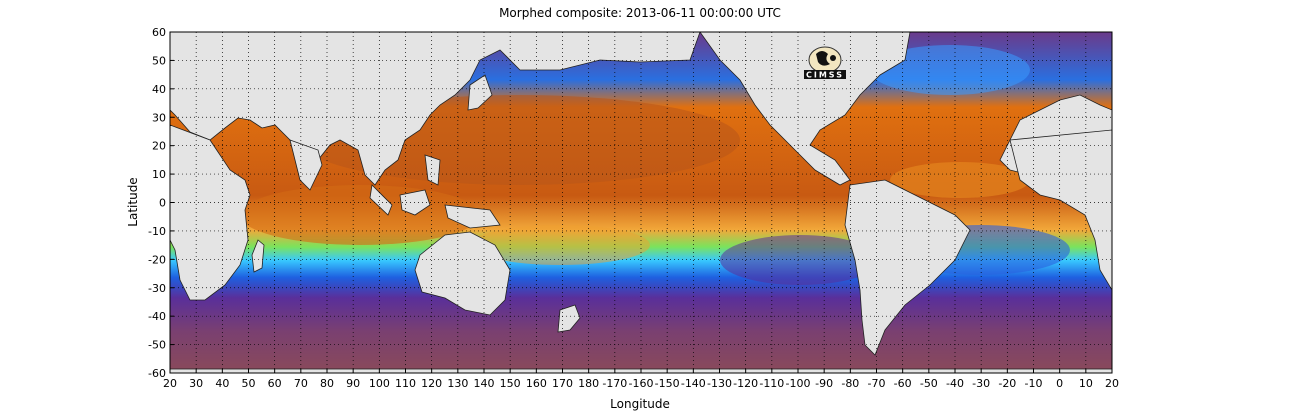 Image resolution: width=1302 pixels, height=419 pixels. I want to click on x-tick-label: 60, so click(275, 383).